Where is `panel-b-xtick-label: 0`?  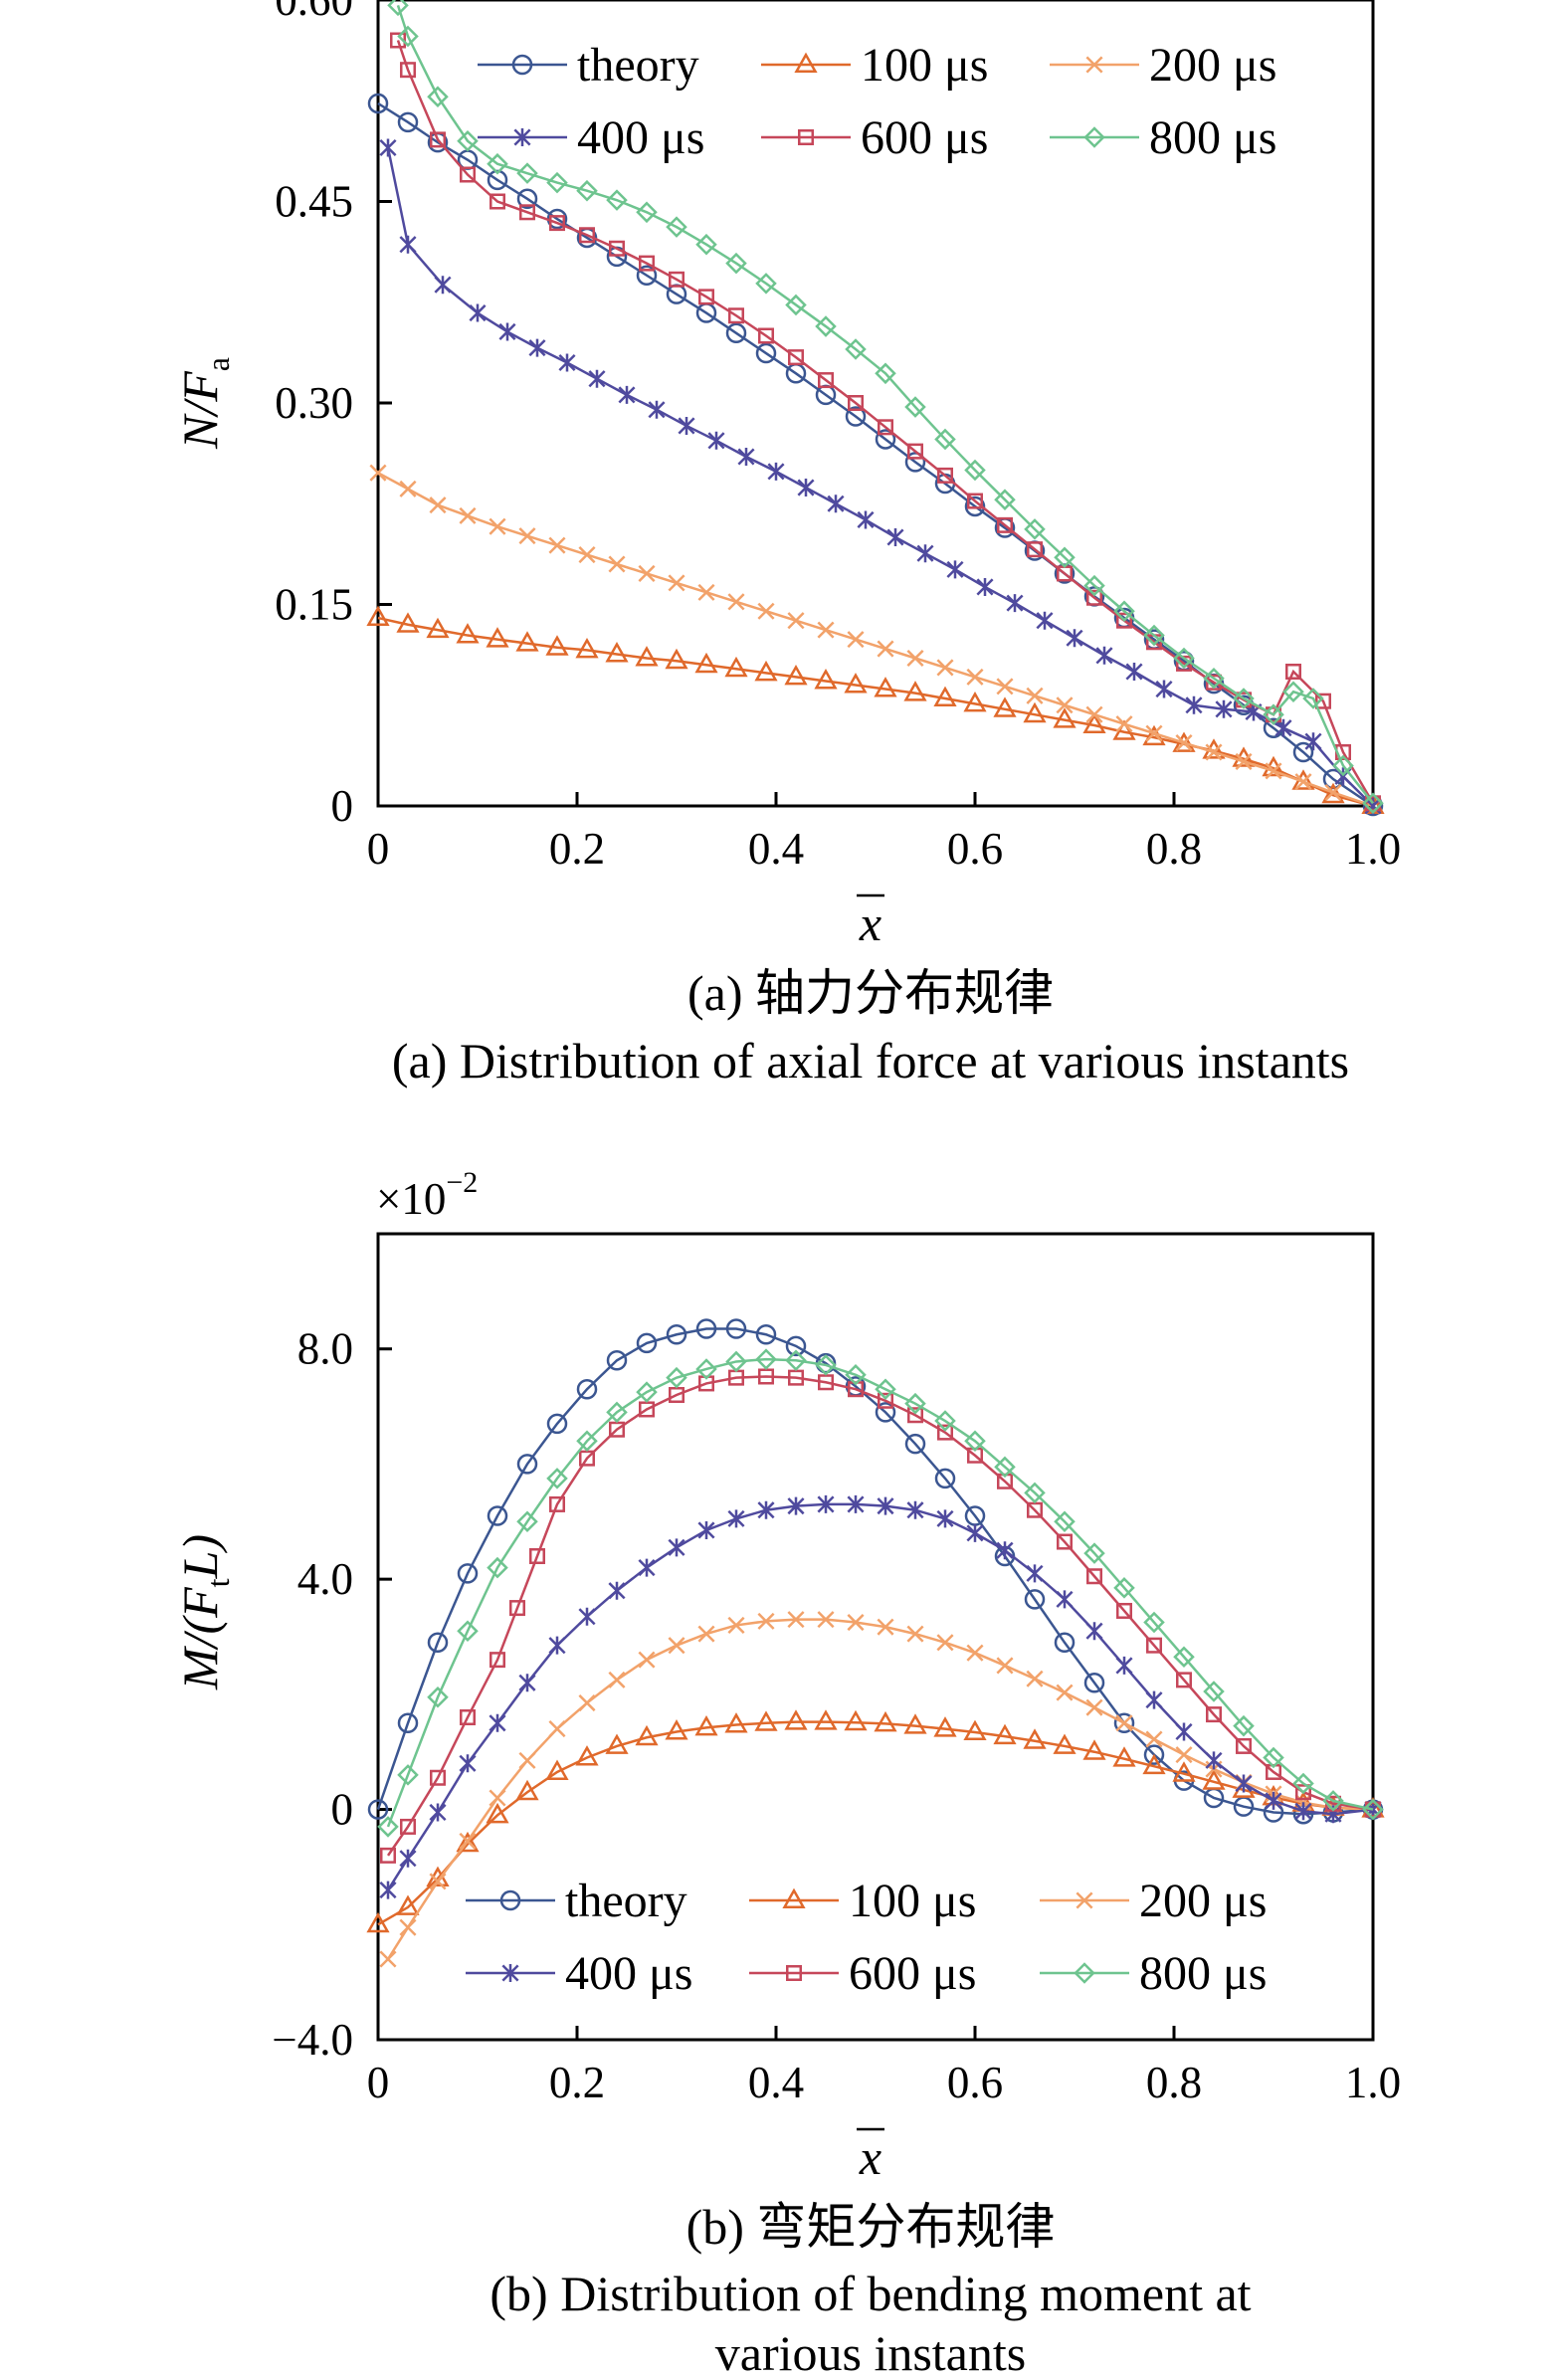
panel-b-xtick-label: 0 is located at coordinates (378, 2082).